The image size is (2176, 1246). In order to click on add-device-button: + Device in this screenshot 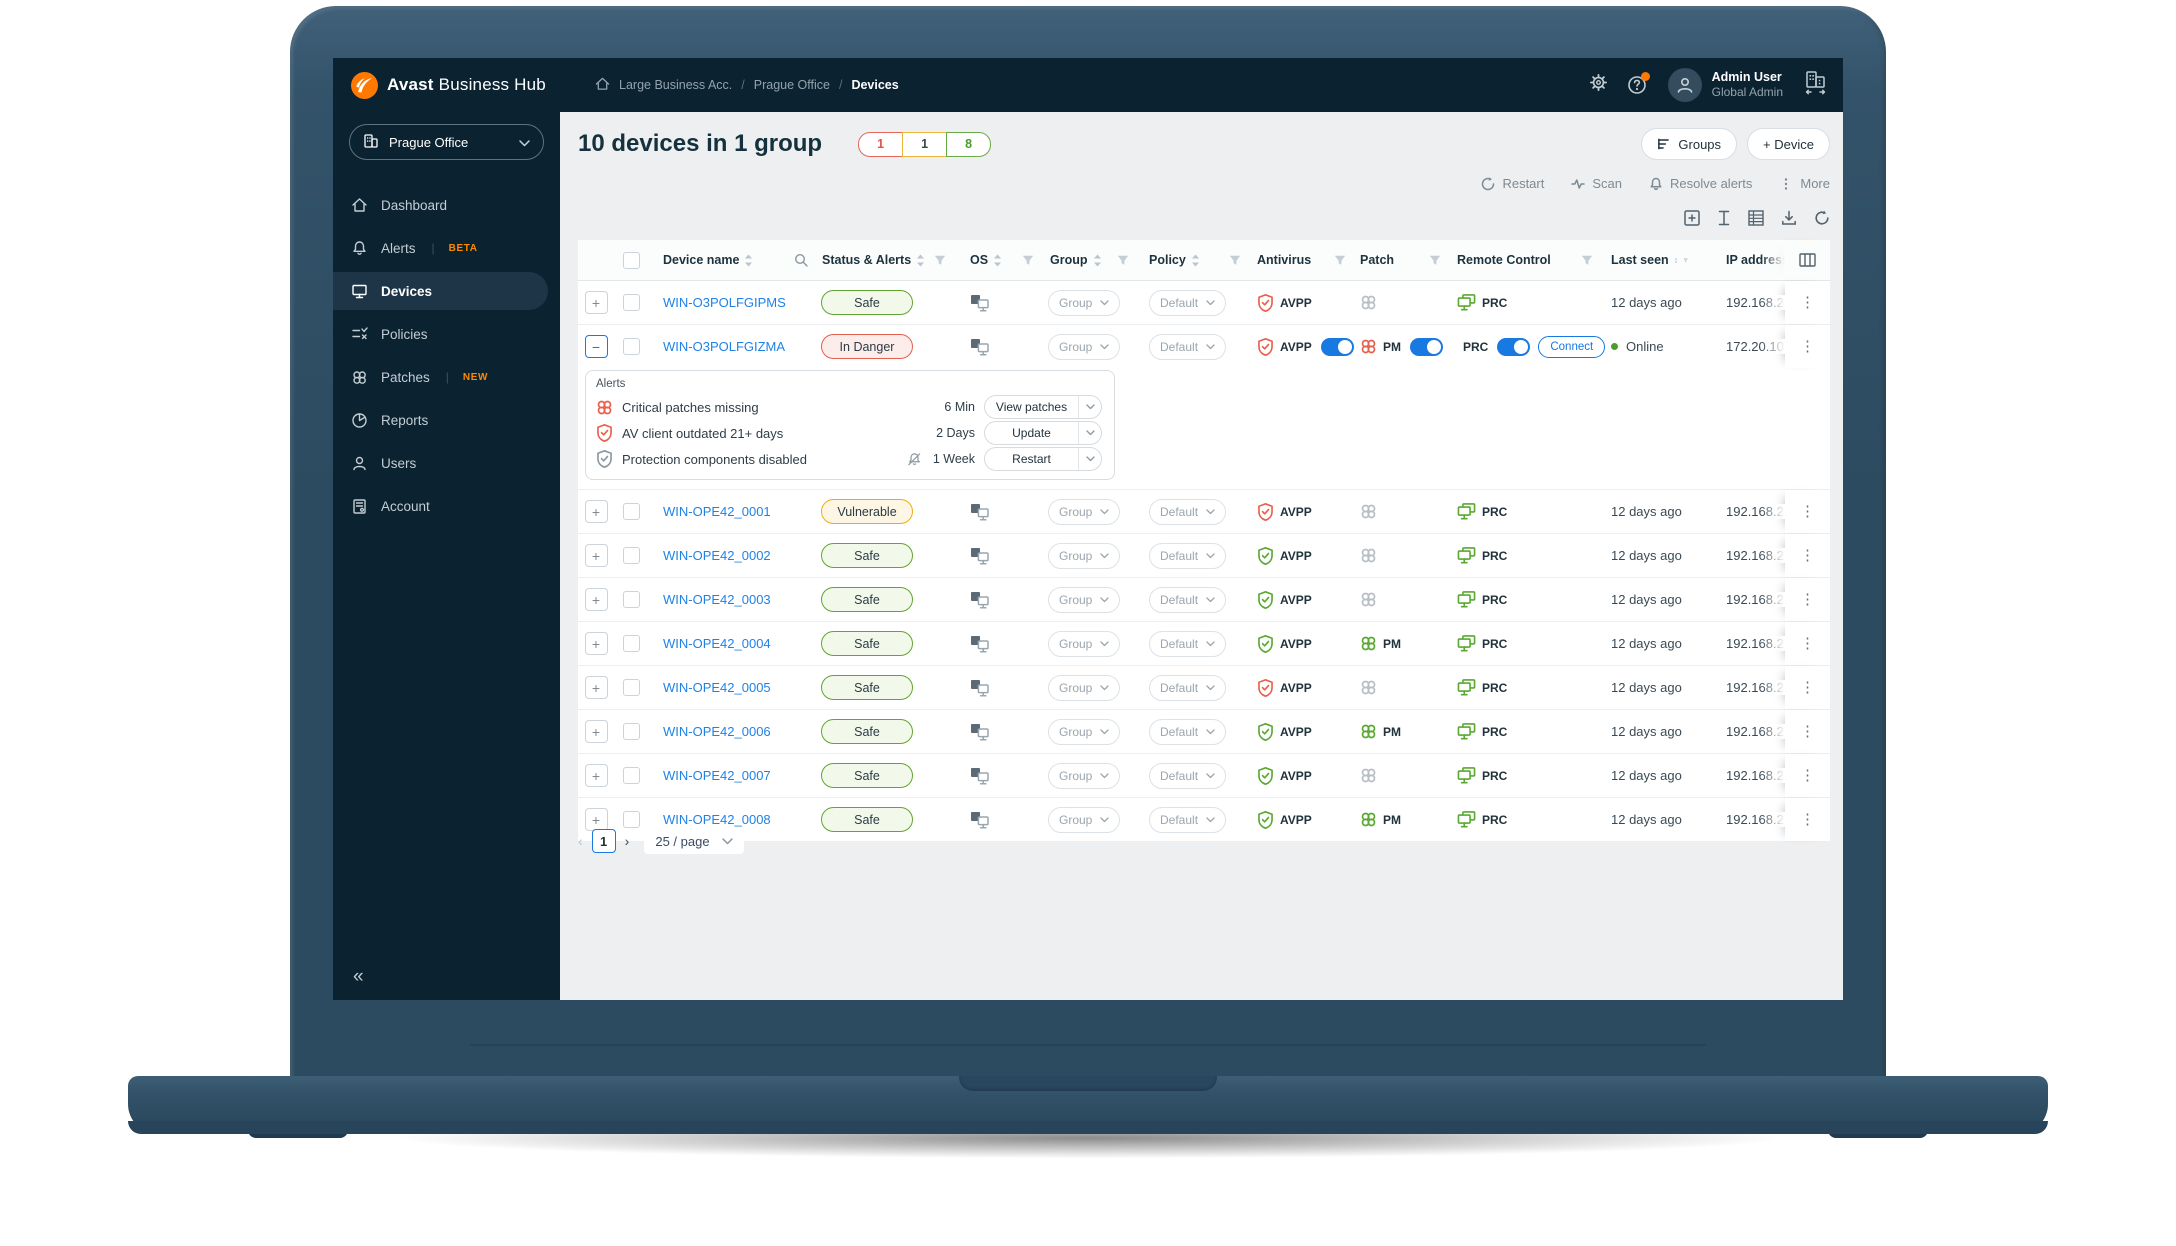, I will do `click(1788, 144)`.